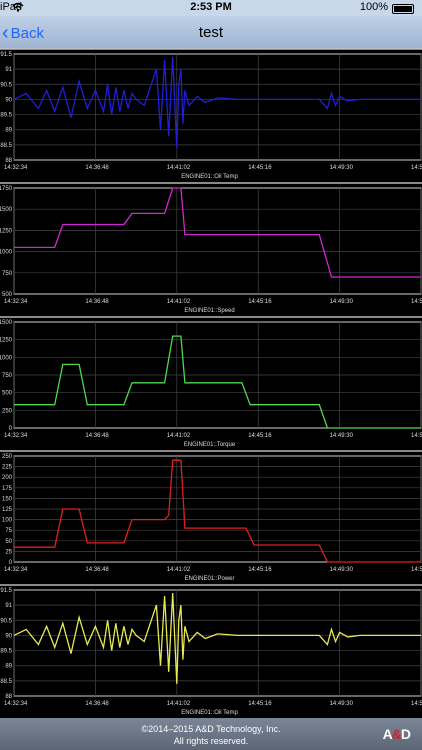 The height and width of the screenshot is (750, 422). Describe the element at coordinates (396, 734) in the screenshot. I see `company-logo: A&D` at that location.